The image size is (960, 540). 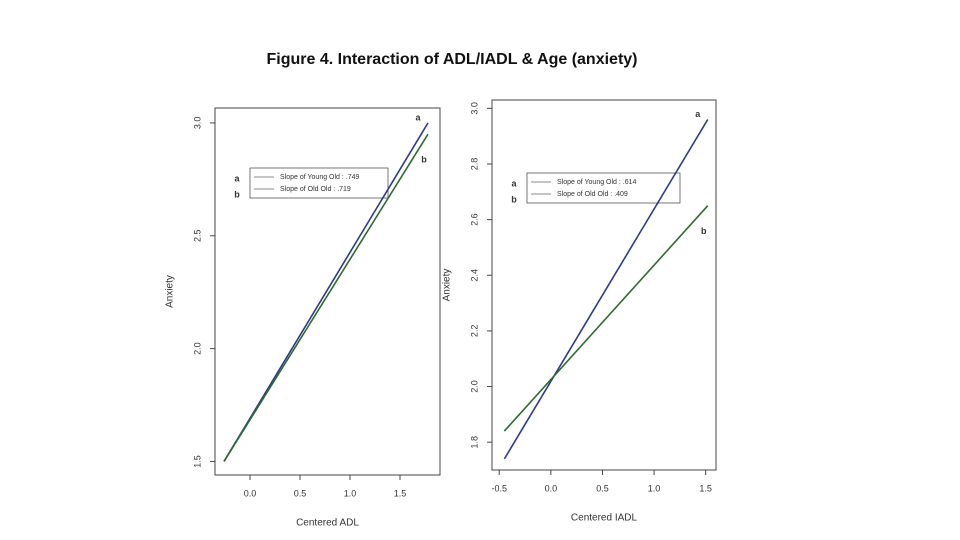 I want to click on y-tick-label: 2.8, so click(x=474, y=164).